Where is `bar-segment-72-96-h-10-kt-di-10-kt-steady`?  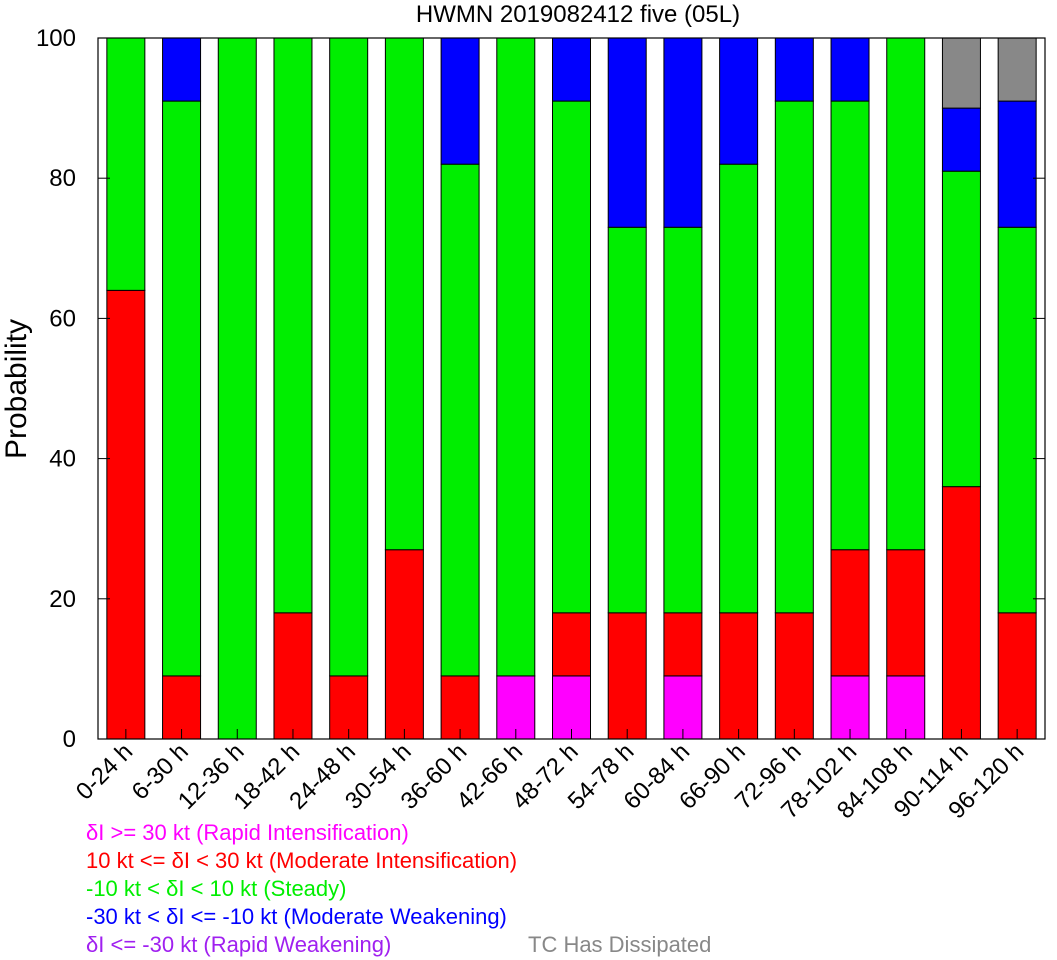 bar-segment-72-96-h-10-kt-di-10-kt-steady is located at coordinates (794, 357).